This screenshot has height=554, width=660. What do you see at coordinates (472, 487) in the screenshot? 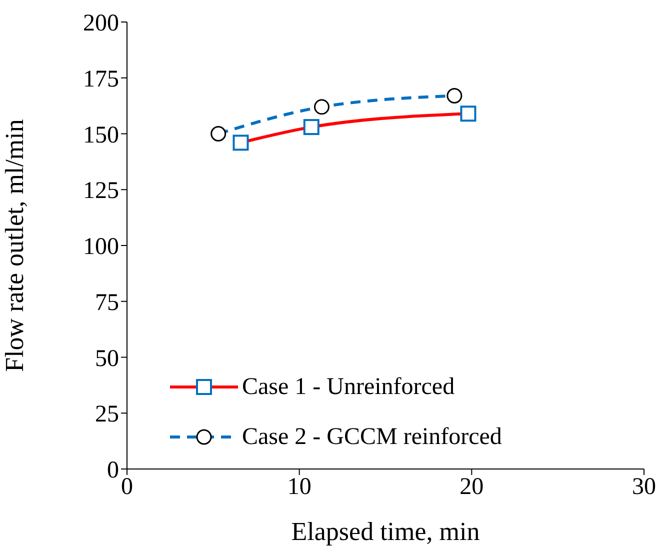
I see `x-tick-label: 20` at bounding box center [472, 487].